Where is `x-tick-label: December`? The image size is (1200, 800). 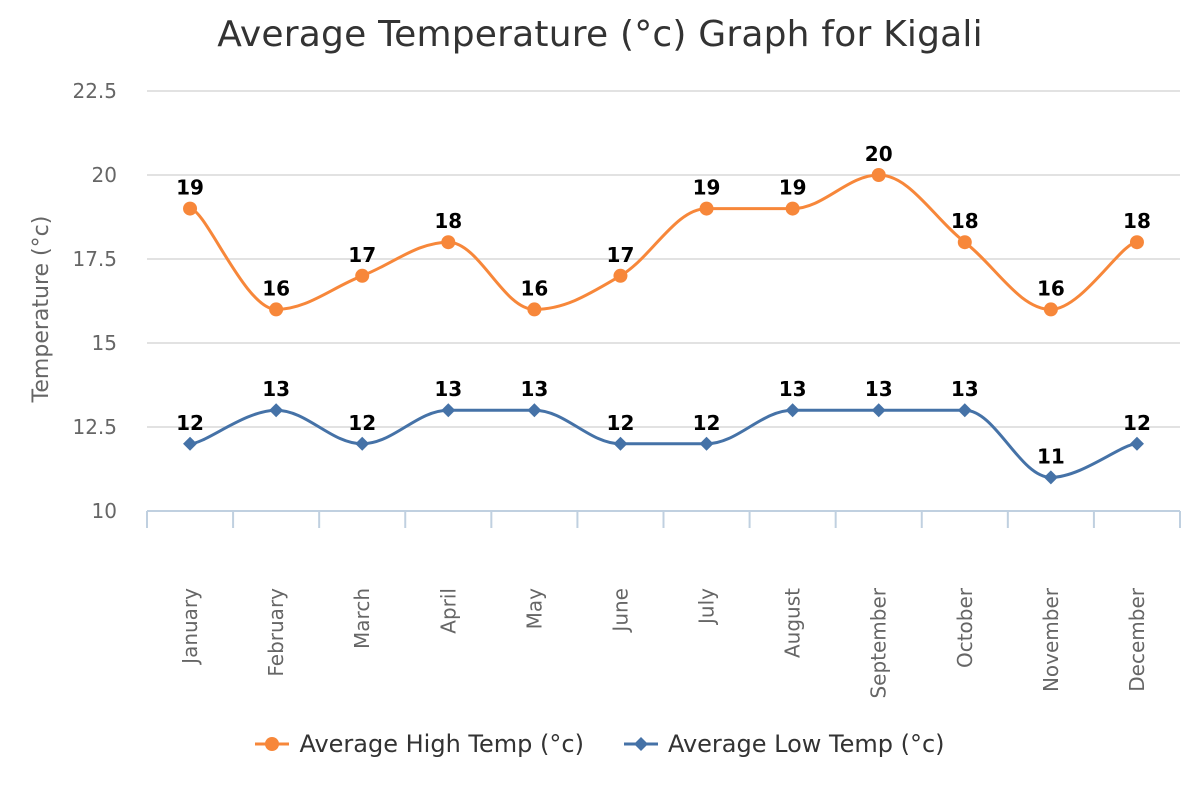 x-tick-label: December is located at coordinates (1137, 639).